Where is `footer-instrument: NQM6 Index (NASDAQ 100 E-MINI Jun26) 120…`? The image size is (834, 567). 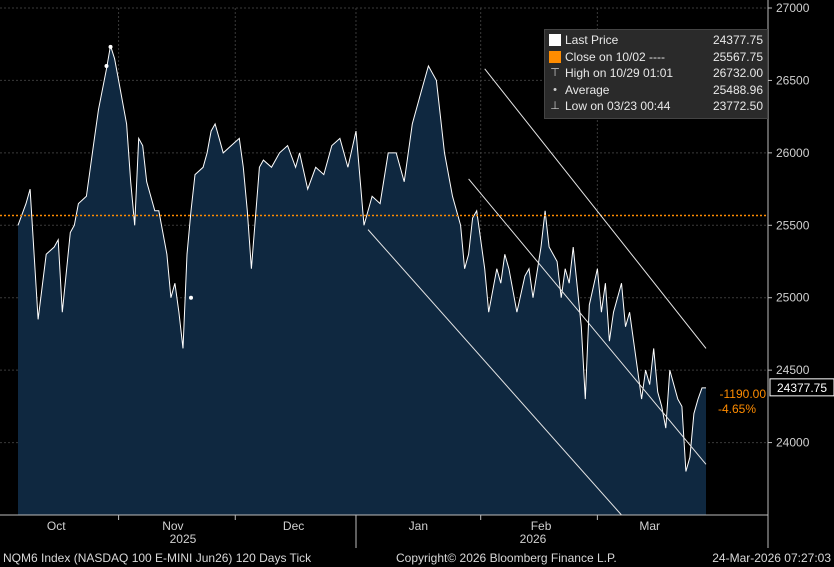 footer-instrument: NQM6 Index (NASDAQ 100 E-MINI Jun26) 120… is located at coordinates (157, 558).